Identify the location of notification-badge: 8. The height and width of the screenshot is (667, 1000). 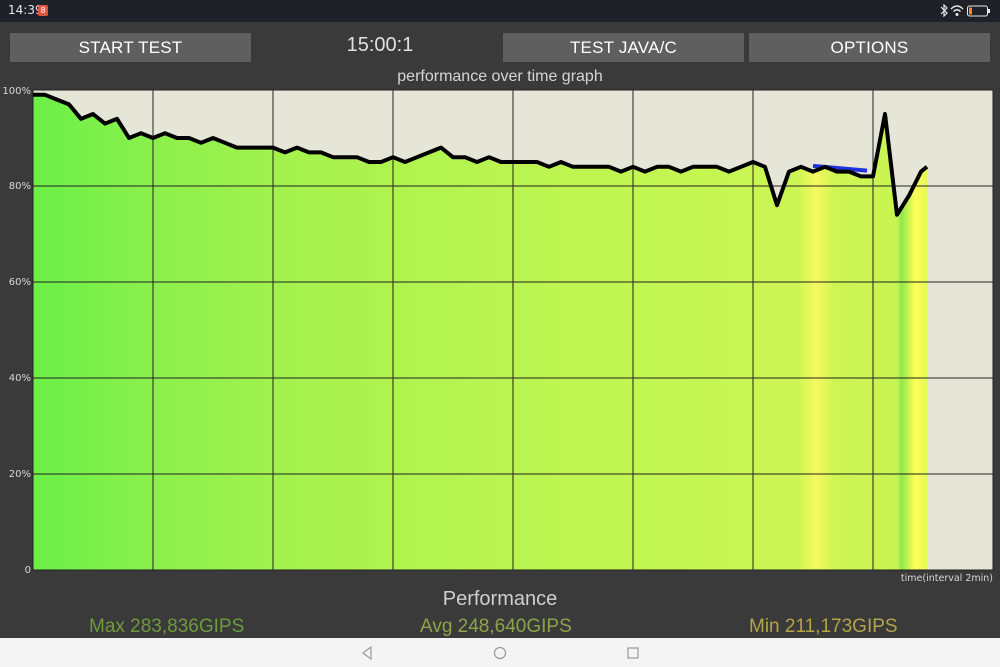
(43, 10).